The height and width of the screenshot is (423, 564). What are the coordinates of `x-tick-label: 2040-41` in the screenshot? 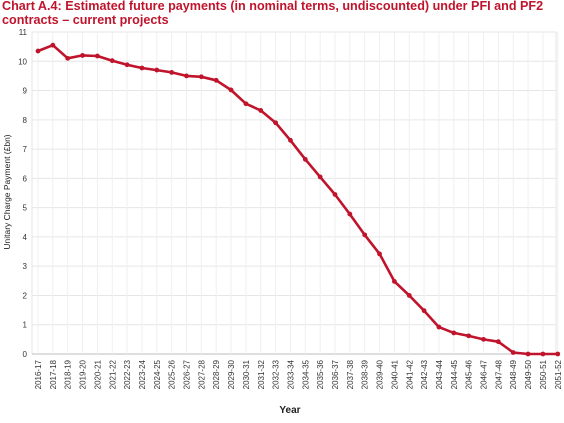 It's located at (394, 374).